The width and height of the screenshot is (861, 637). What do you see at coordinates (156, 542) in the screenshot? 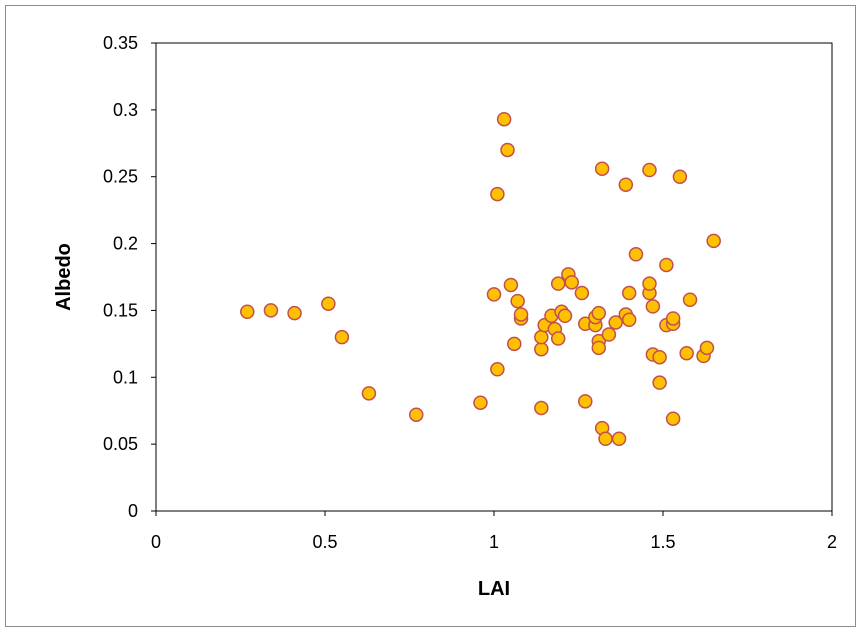
I see `x-tick-label: 0` at bounding box center [156, 542].